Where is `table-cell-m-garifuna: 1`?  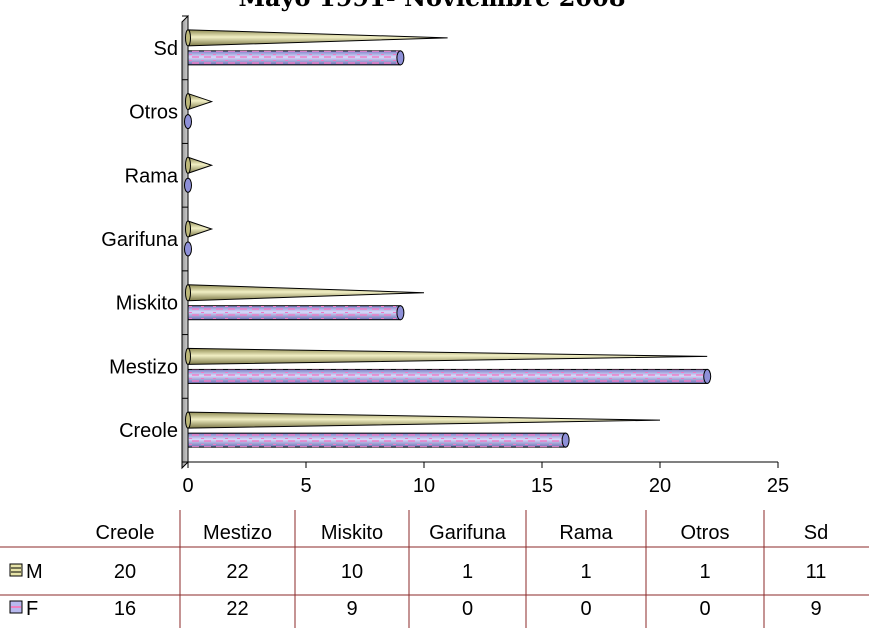
table-cell-m-garifuna: 1 is located at coordinates (467, 572).